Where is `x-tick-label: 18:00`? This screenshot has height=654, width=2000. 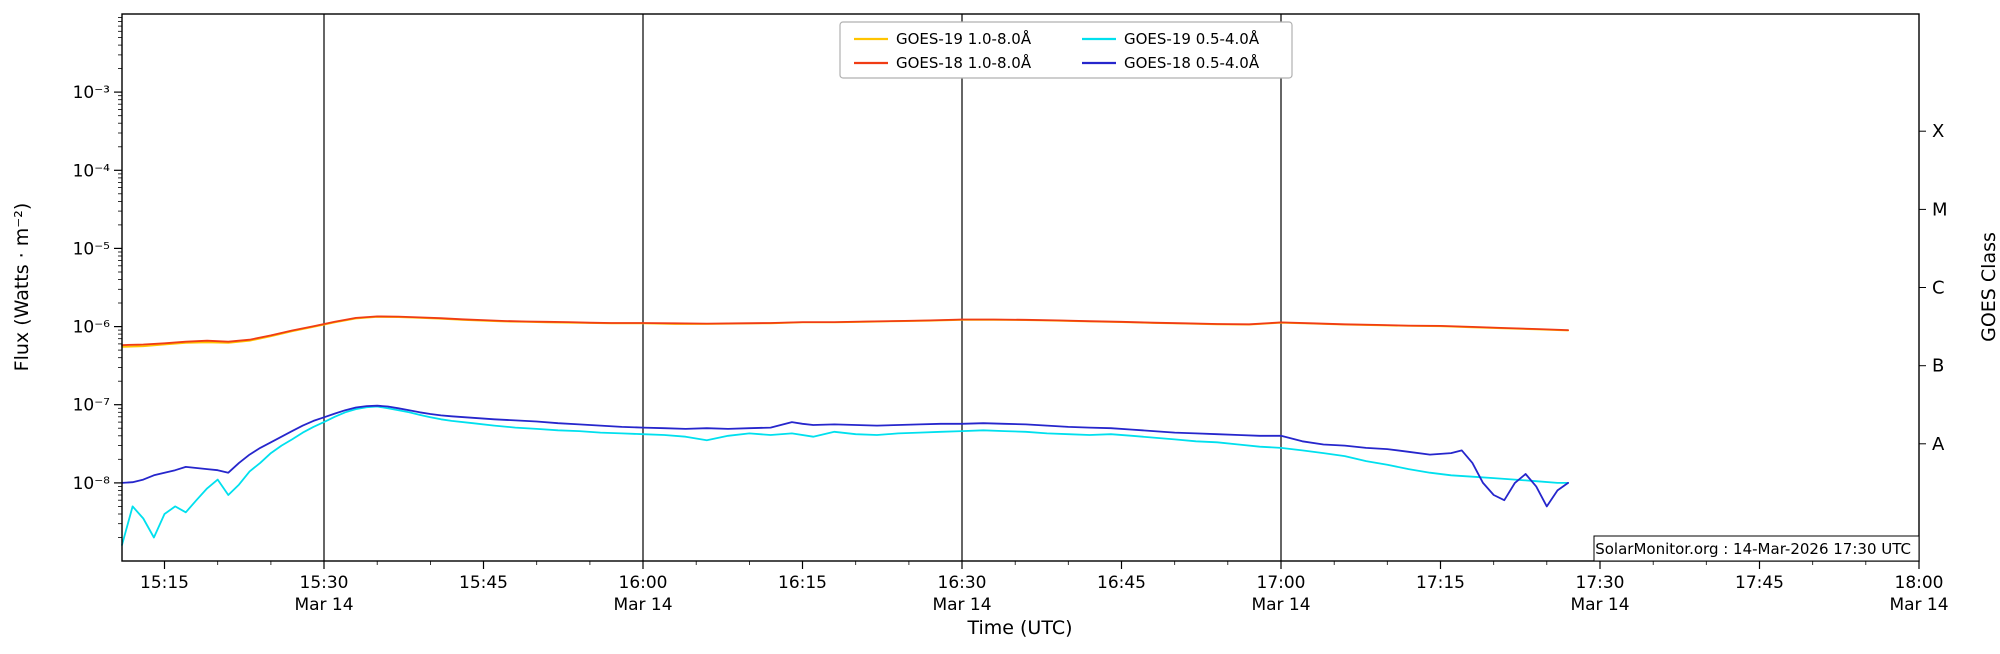
x-tick-label: 18:00 is located at coordinates (1919, 583).